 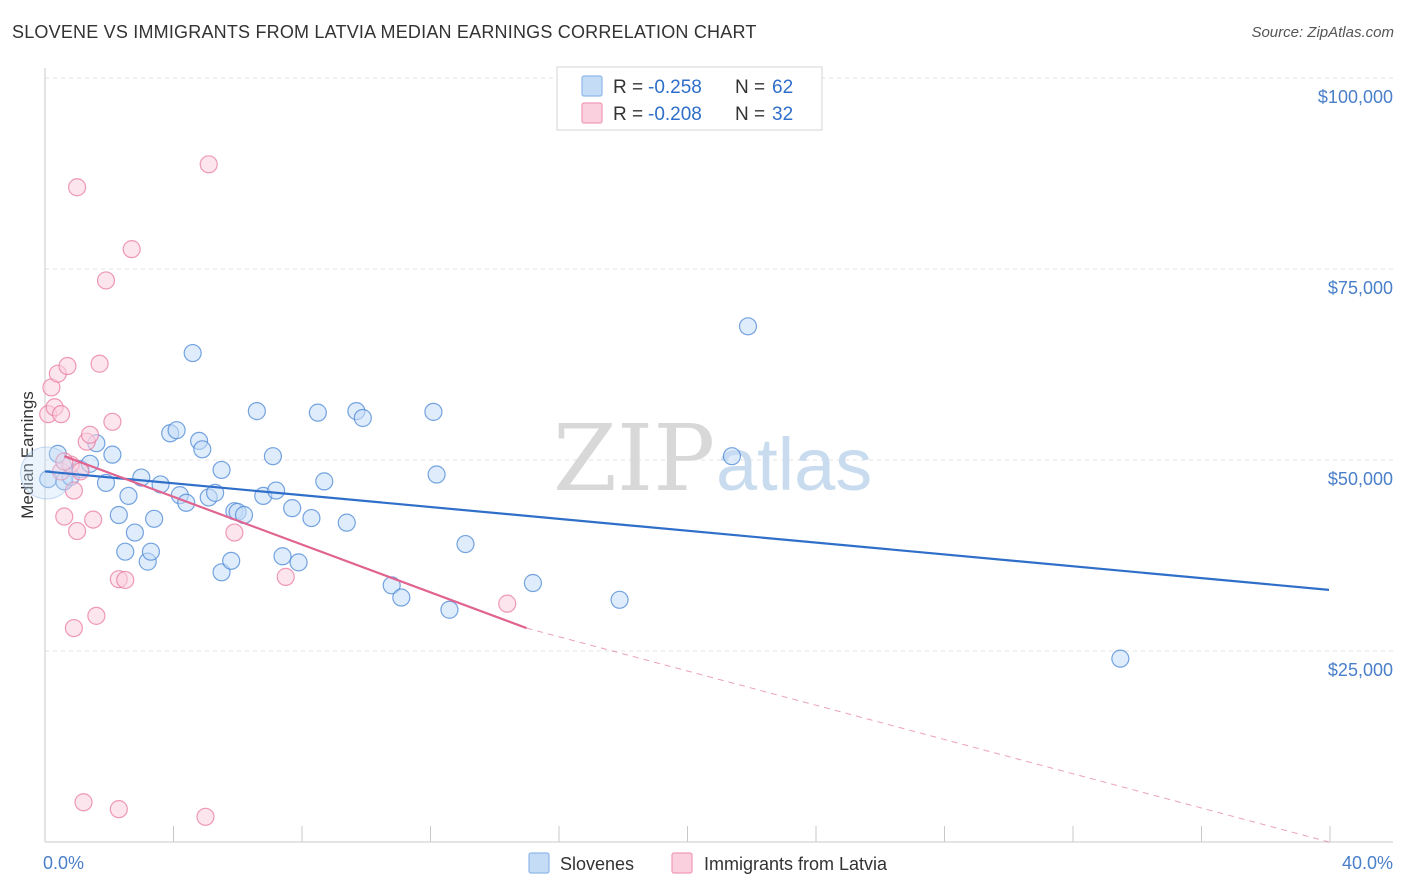 What do you see at coordinates (63, 863) in the screenshot?
I see `x-tick-label-min: 0.0%` at bounding box center [63, 863].